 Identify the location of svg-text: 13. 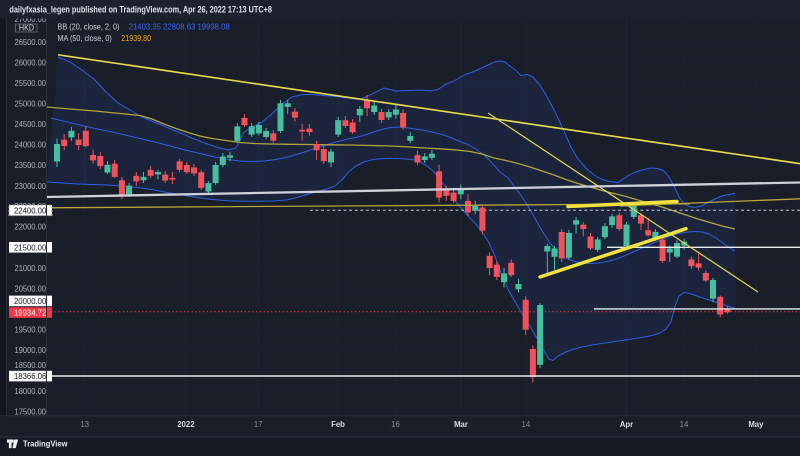
(84, 424).